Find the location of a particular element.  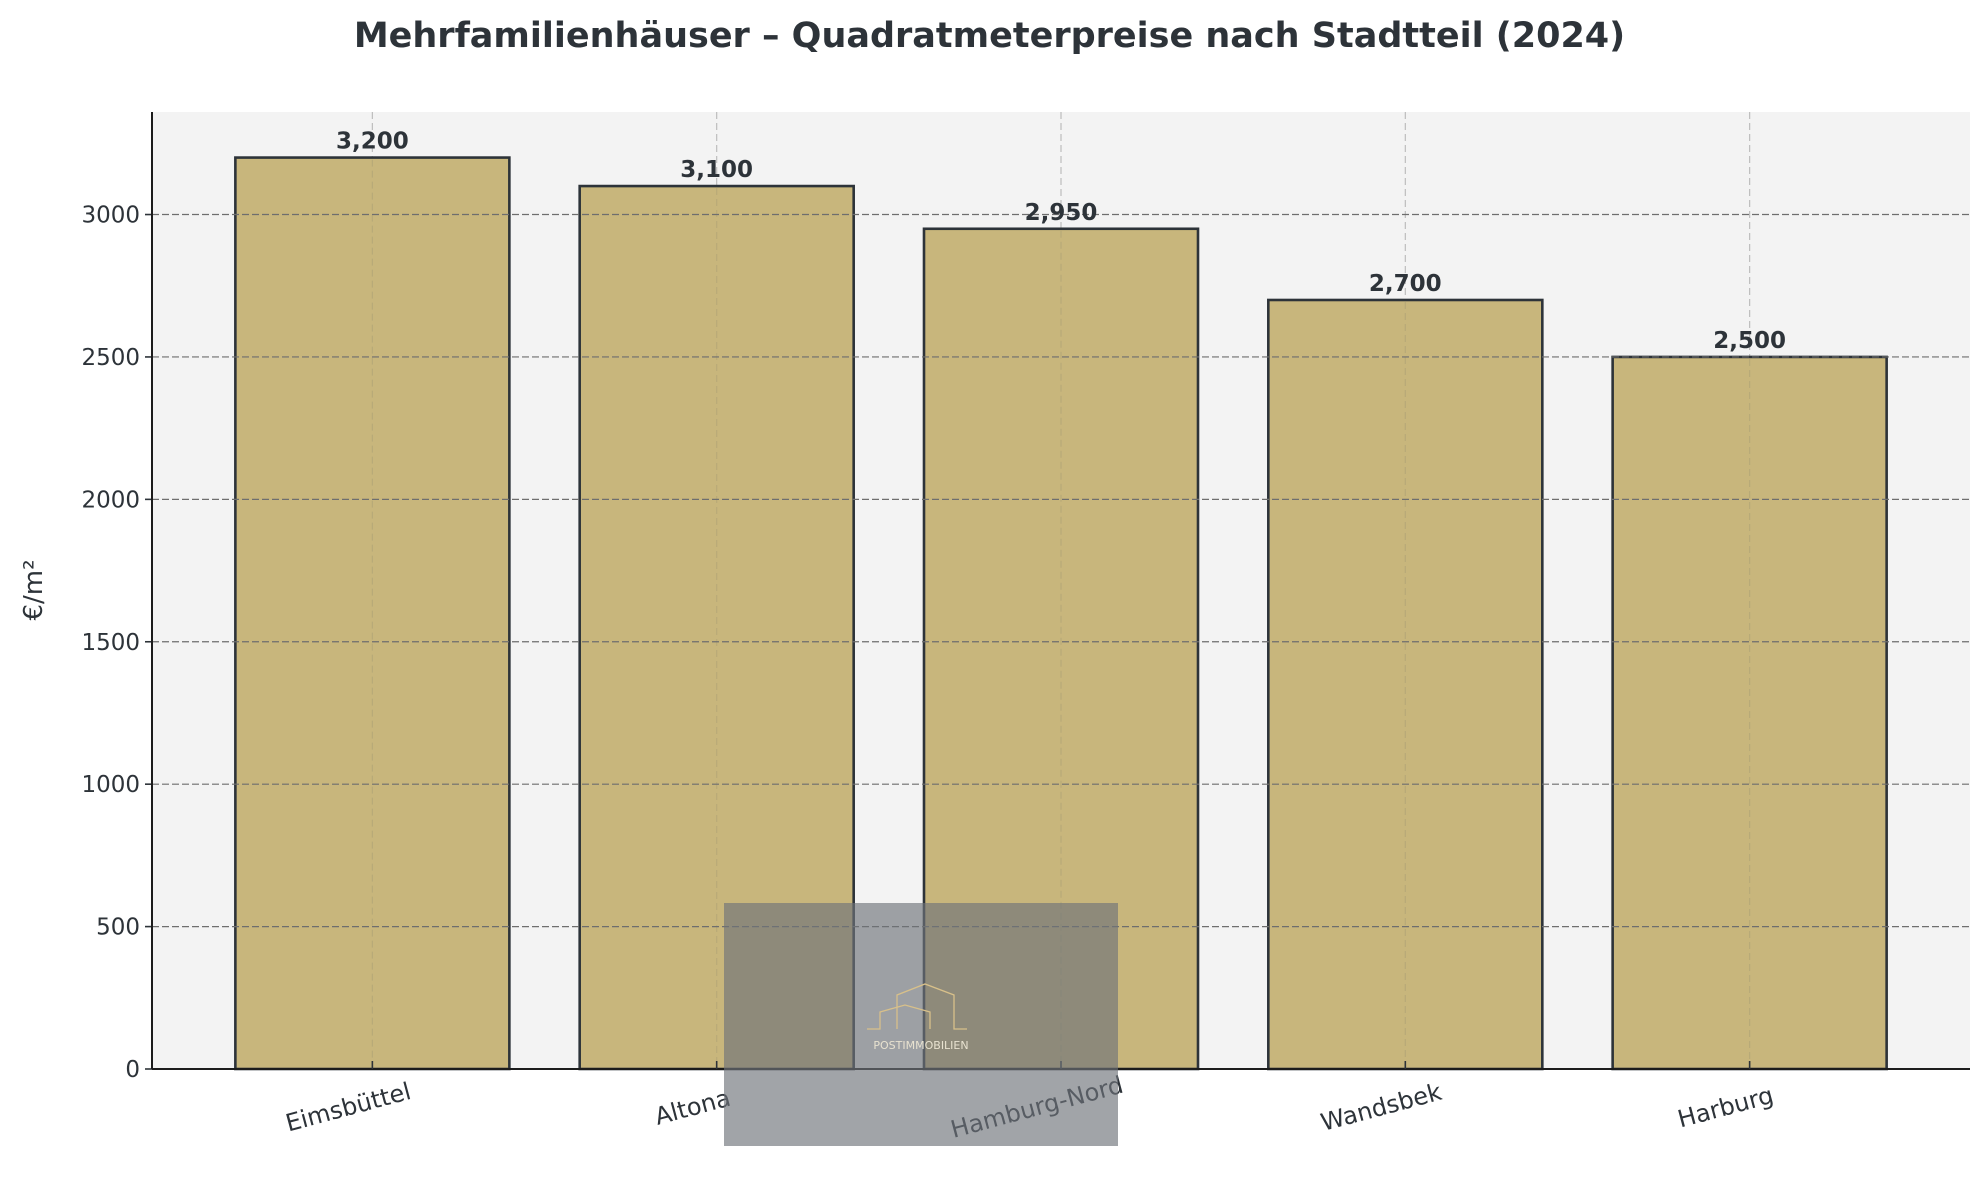

data-label: 2,500 is located at coordinates (1749, 341).